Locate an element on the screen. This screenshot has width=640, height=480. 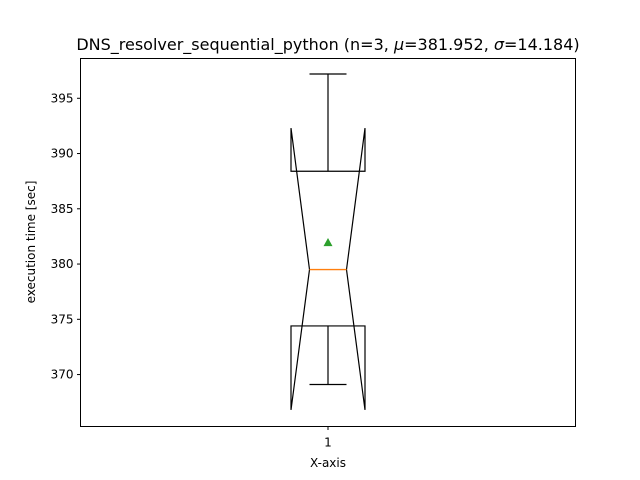
title-mu-symbol: μ is located at coordinates (398, 44).